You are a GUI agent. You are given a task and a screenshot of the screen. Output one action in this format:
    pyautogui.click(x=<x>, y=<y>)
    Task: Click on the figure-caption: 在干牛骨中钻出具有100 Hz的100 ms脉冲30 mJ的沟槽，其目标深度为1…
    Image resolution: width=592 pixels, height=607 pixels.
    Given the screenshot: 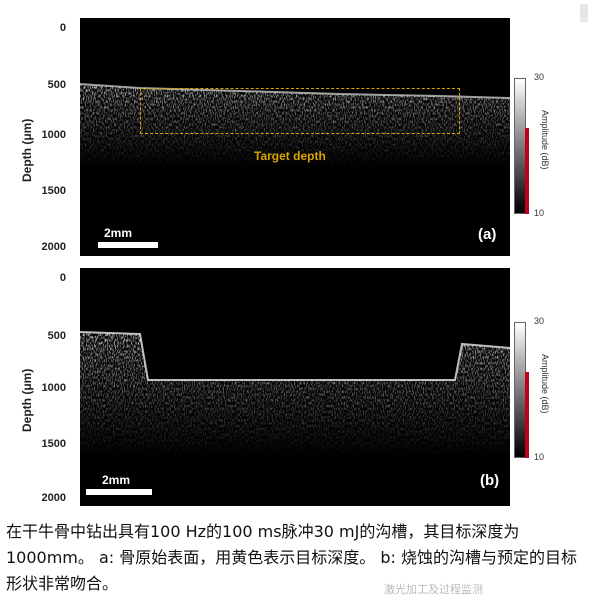 What is the action you would take?
    pyautogui.click(x=291, y=557)
    